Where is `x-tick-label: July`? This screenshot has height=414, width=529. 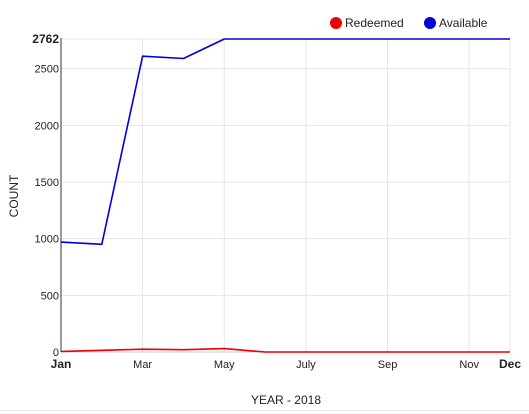
x-tick-label: July is located at coordinates (306, 365).